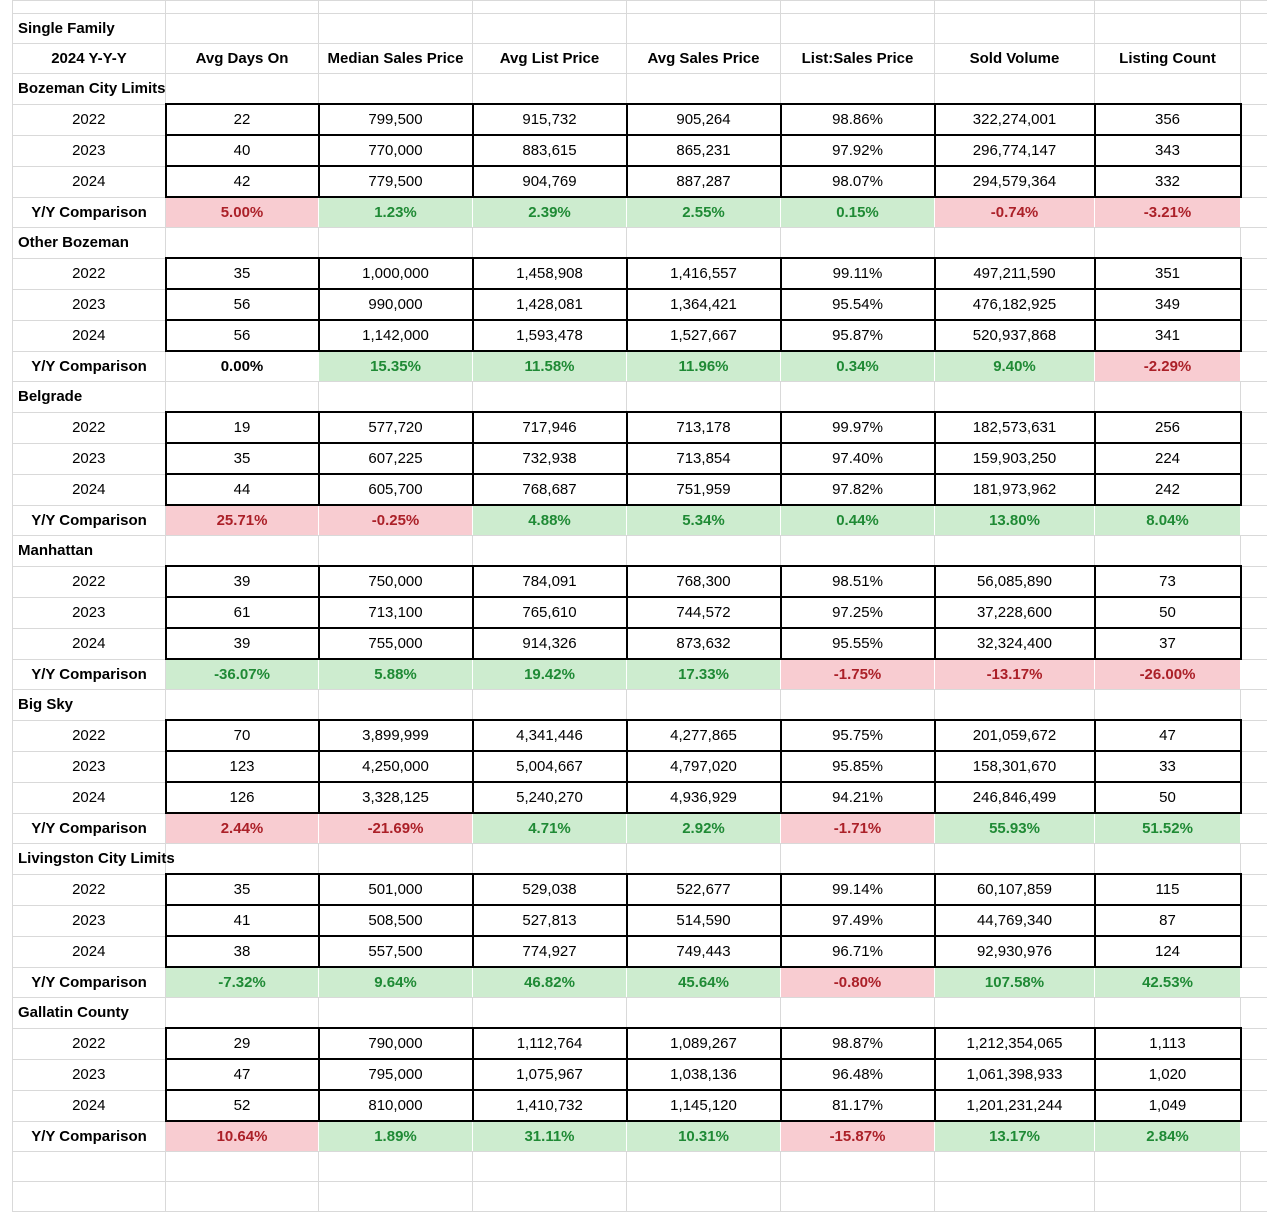  I want to click on value-cell: 501,000, so click(396, 889).